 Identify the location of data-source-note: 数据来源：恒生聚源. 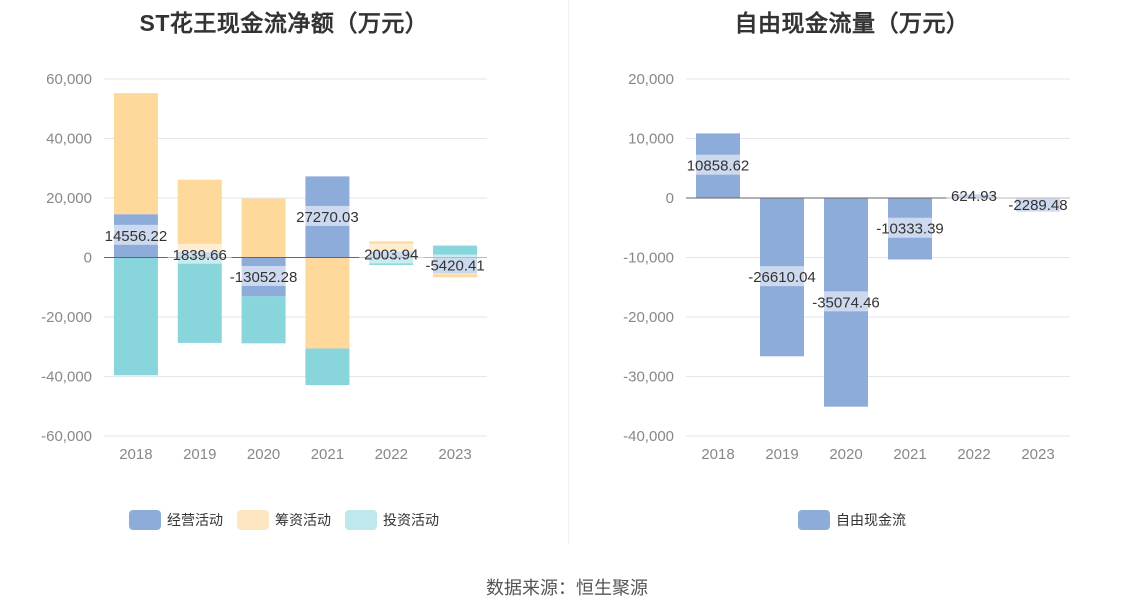
(567, 588).